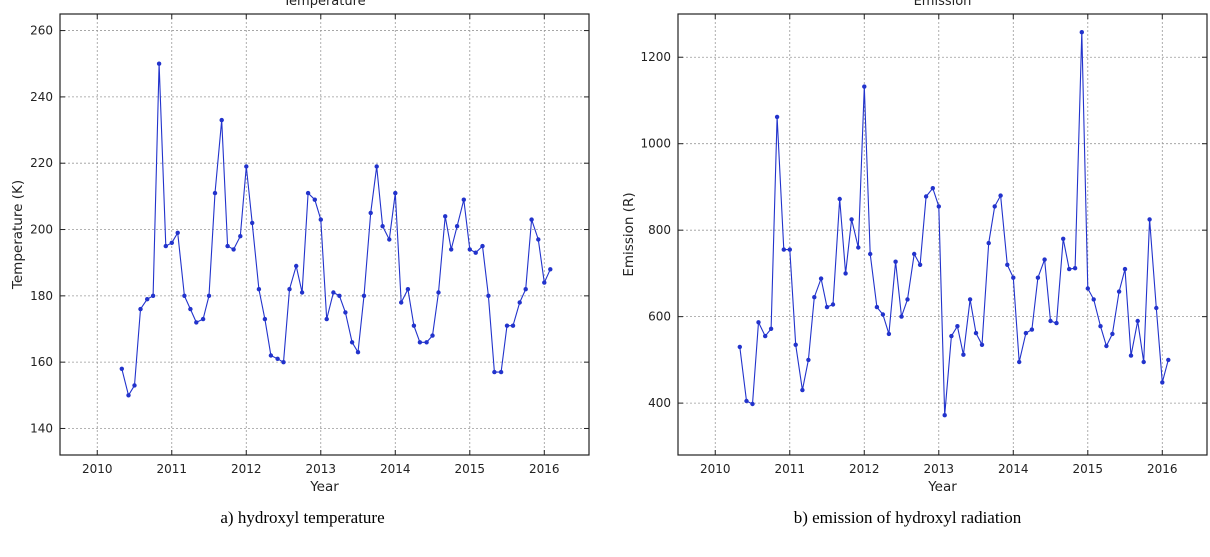 Image resolution: width=1210 pixels, height=557 pixels. I want to click on temperature-x-tick-label: 2014, so click(395, 469).